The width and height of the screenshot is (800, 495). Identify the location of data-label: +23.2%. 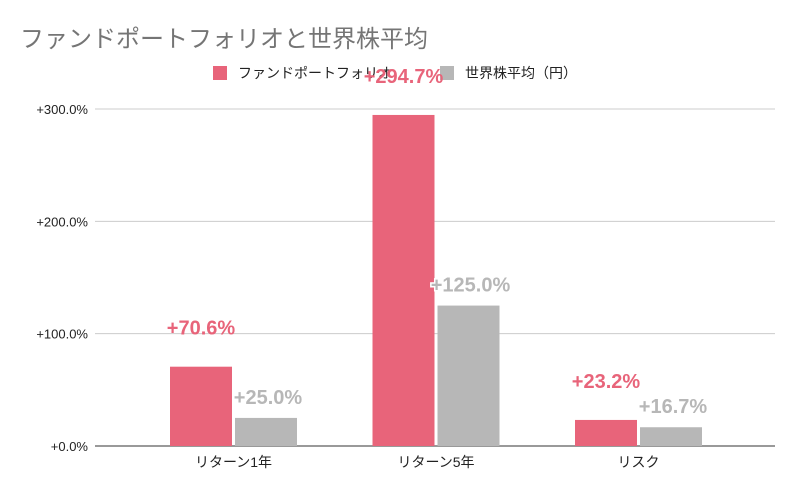
(606, 382).